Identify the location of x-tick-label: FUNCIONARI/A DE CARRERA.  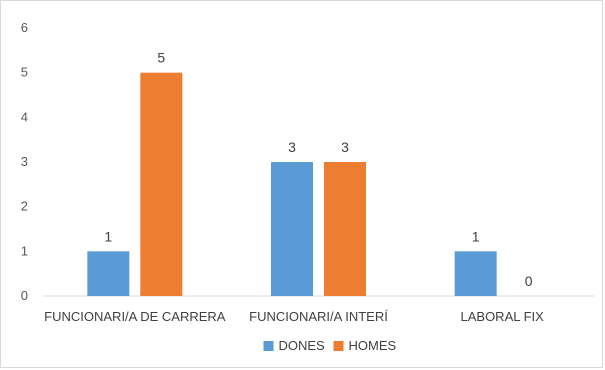
(135, 316).